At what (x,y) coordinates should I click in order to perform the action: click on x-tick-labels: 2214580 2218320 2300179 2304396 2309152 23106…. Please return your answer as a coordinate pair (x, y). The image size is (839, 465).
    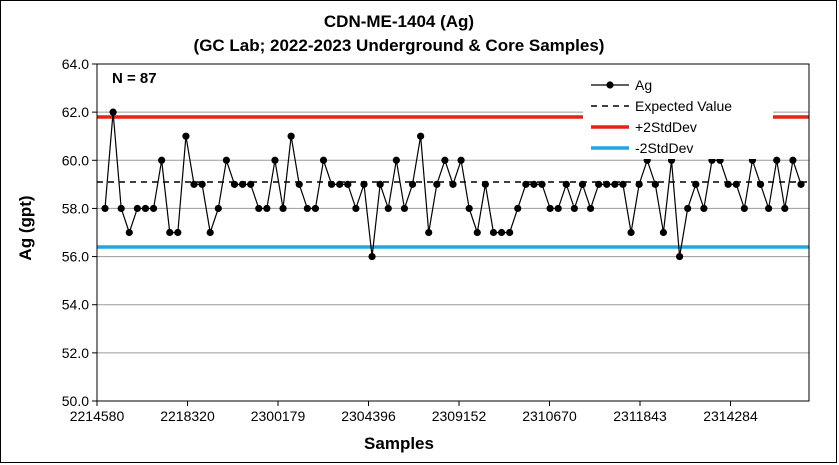
    Looking at the image, I should click on (414, 412).